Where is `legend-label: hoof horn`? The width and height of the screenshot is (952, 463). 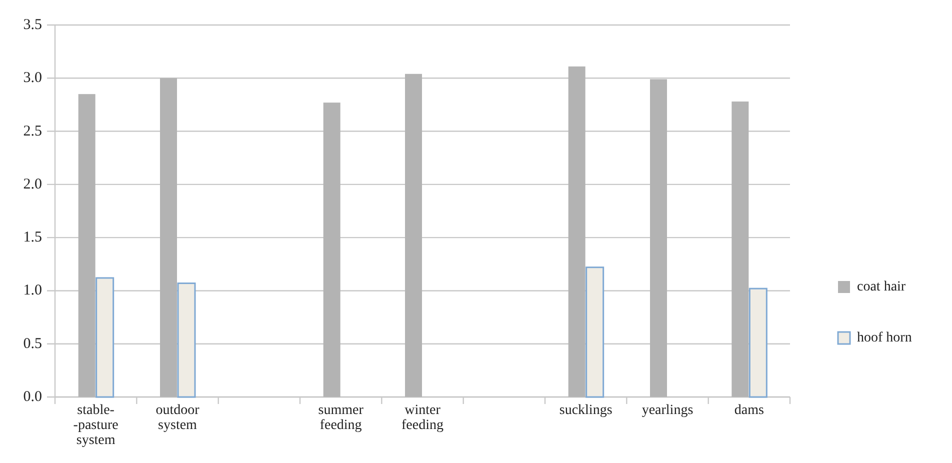 legend-label: hoof horn is located at coordinates (884, 338).